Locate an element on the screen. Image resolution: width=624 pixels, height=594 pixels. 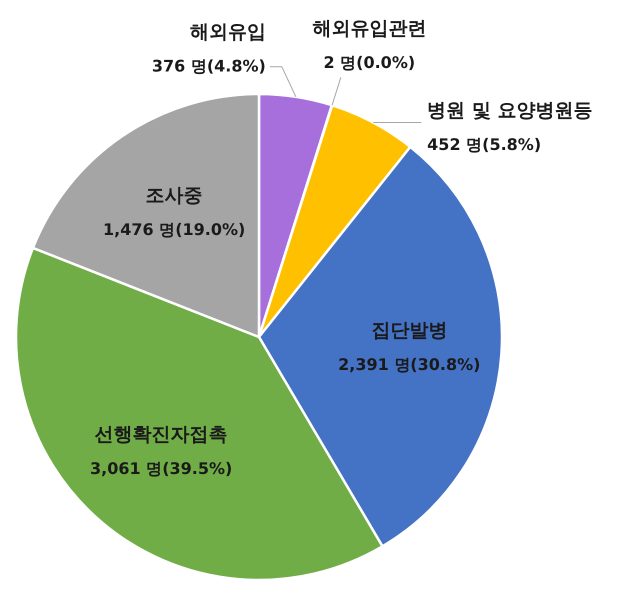
data-label: 2 명(0.0%) is located at coordinates (369, 62).